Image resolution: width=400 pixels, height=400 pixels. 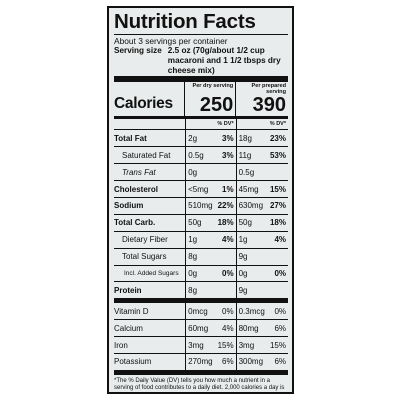 What do you see at coordinates (261, 155) in the screenshot?
I see `prepared-cell: 11g 53%` at bounding box center [261, 155].